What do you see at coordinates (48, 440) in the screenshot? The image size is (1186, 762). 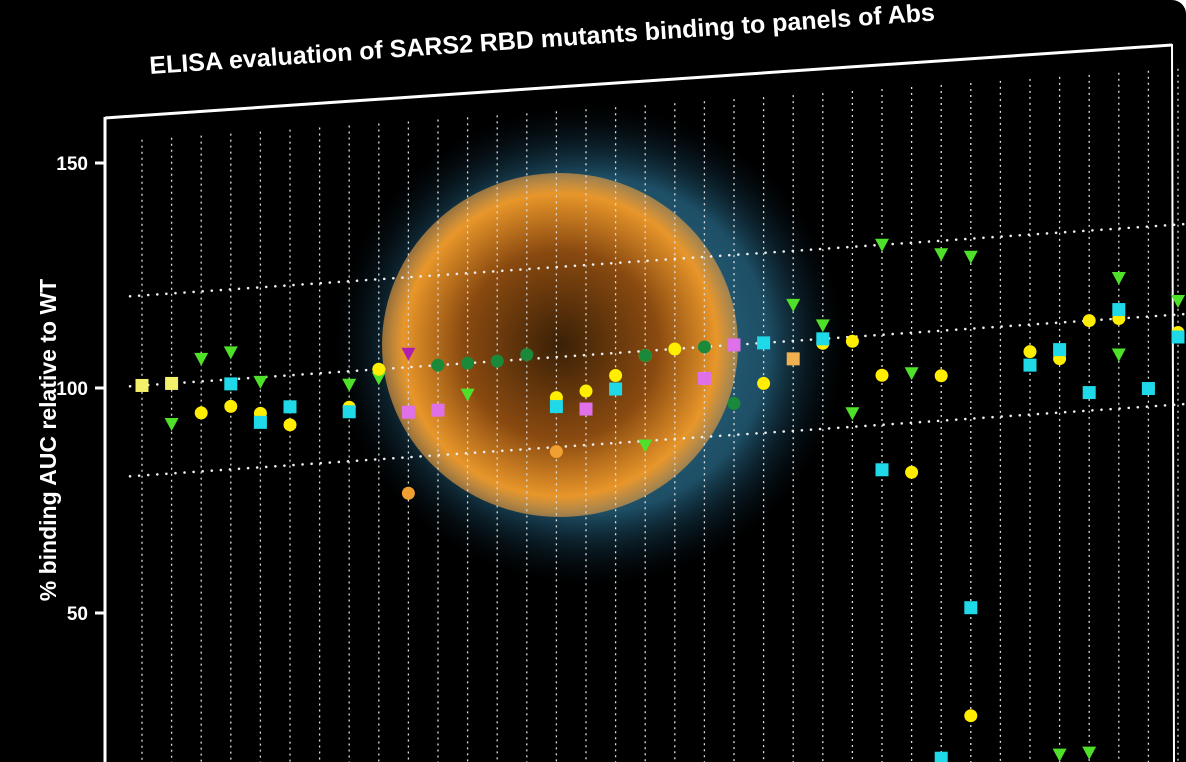 I see `y-axis-label: % binding AUC relative to WT` at bounding box center [48, 440].